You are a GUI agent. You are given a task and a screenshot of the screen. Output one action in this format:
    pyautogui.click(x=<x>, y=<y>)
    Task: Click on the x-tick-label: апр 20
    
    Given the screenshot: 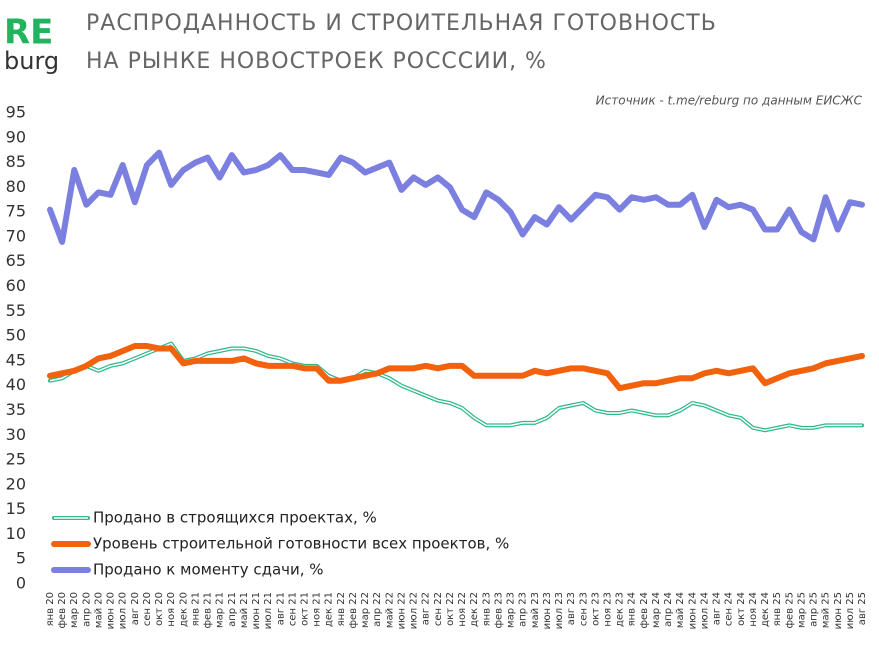 What is the action you would take?
    pyautogui.click(x=86, y=609)
    